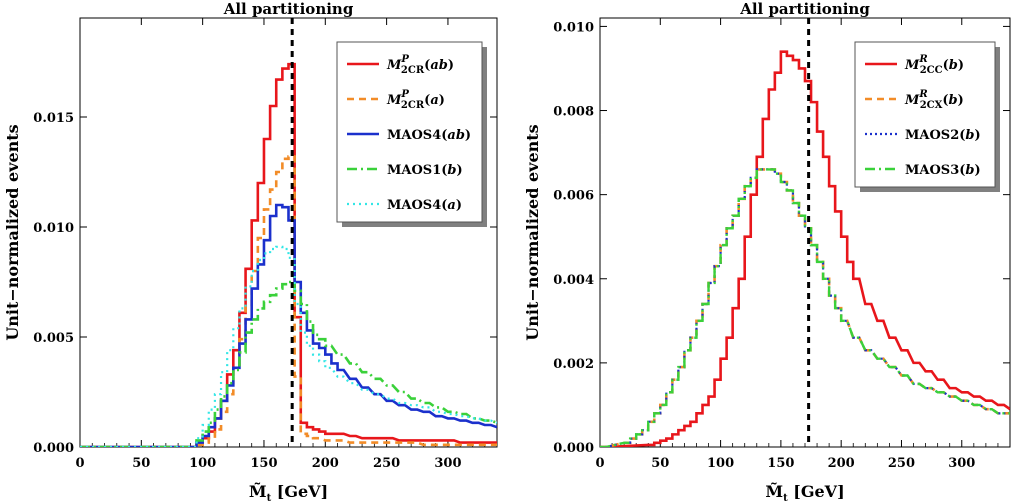 This screenshot has height=501, width=1011. I want to click on y-tick-label: 0.002, so click(573, 364).